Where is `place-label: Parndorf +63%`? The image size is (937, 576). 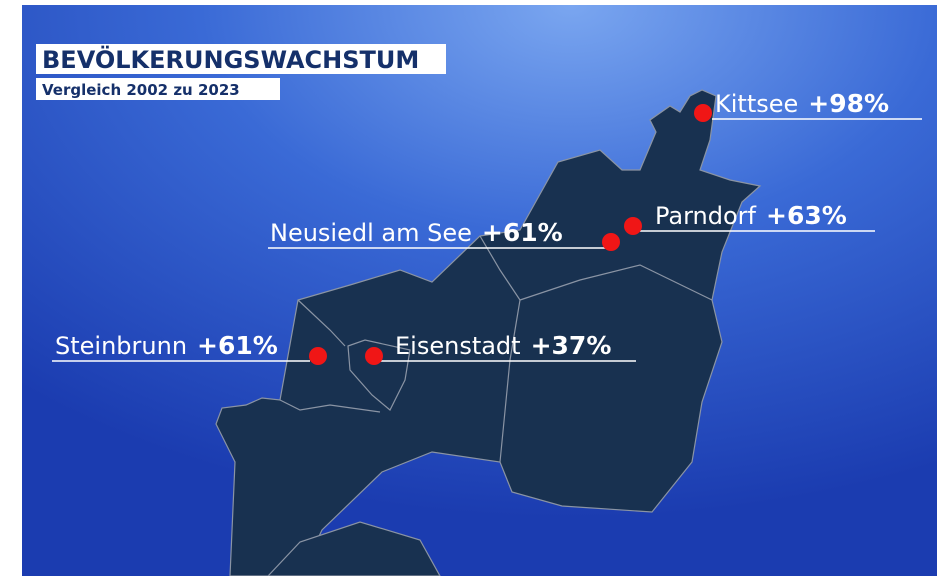
place-label: Parndorf +63% is located at coordinates (751, 215).